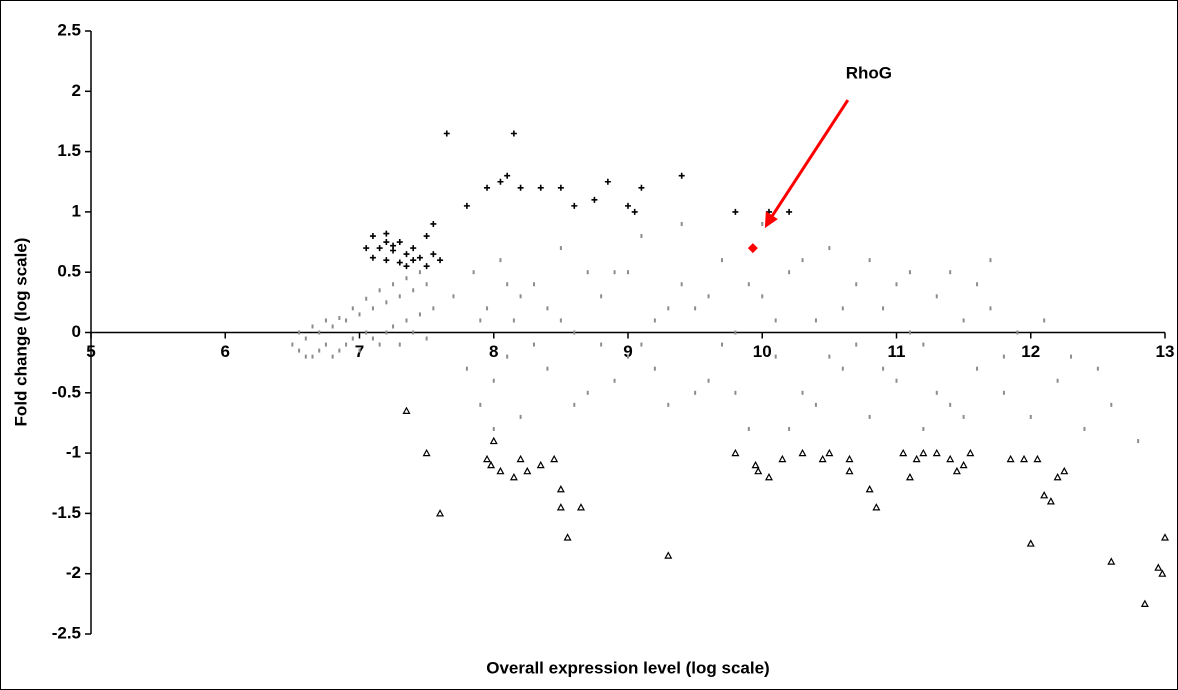 Image resolution: width=1178 pixels, height=690 pixels. What do you see at coordinates (1030, 351) in the screenshot?
I see `x-tick-label: 12` at bounding box center [1030, 351].